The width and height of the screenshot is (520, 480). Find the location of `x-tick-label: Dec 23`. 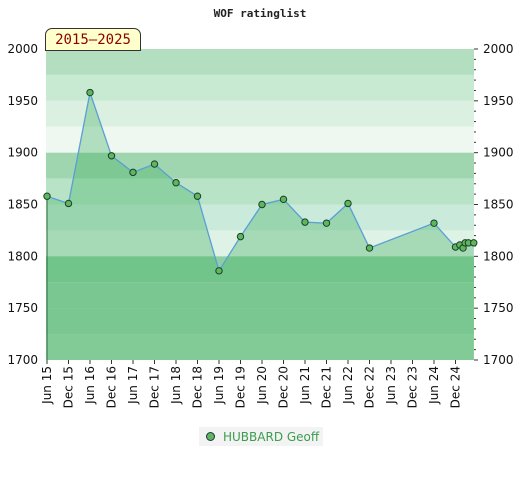

x-tick-label: Dec 23 is located at coordinates (413, 387).